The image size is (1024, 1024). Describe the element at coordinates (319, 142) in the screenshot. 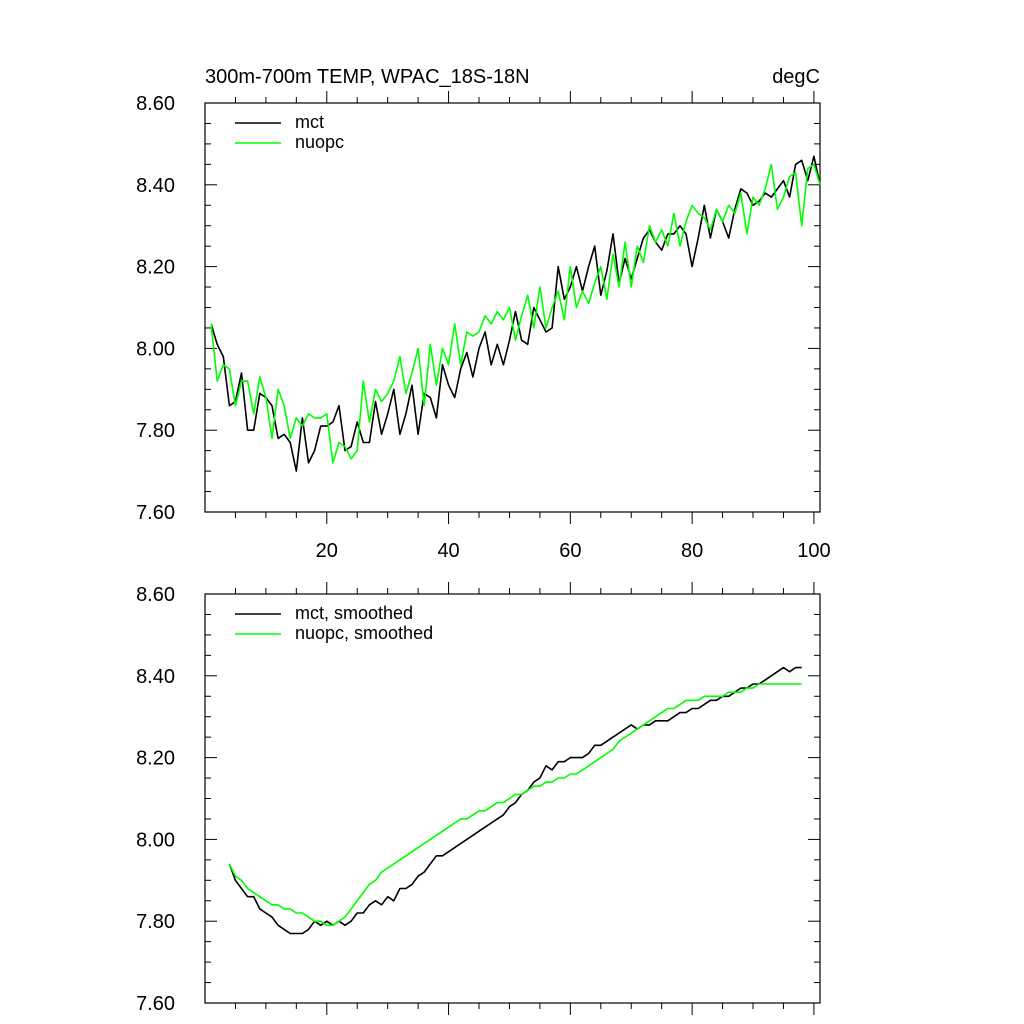

I see `legend-label: nuopc` at that location.